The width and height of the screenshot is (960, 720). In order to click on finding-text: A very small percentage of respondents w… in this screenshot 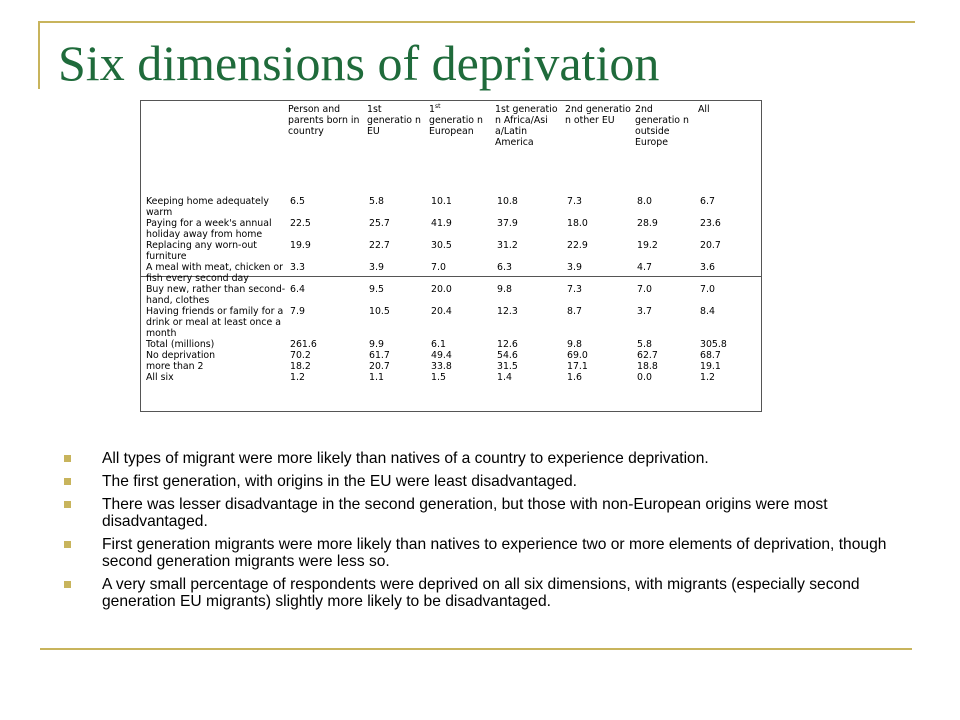, I will do `click(481, 593)`.